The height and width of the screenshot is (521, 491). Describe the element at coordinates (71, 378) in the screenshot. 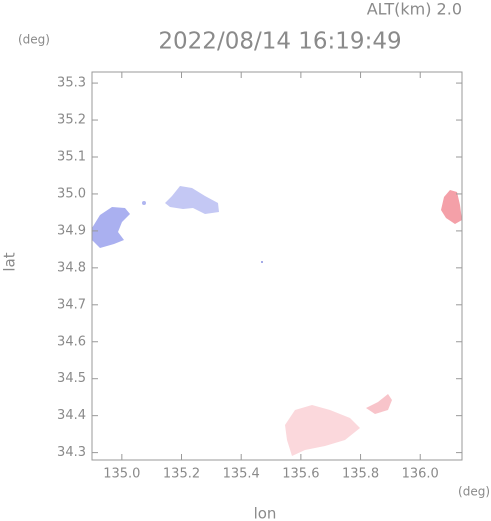

I see `y-tick-label: 34.5` at that location.